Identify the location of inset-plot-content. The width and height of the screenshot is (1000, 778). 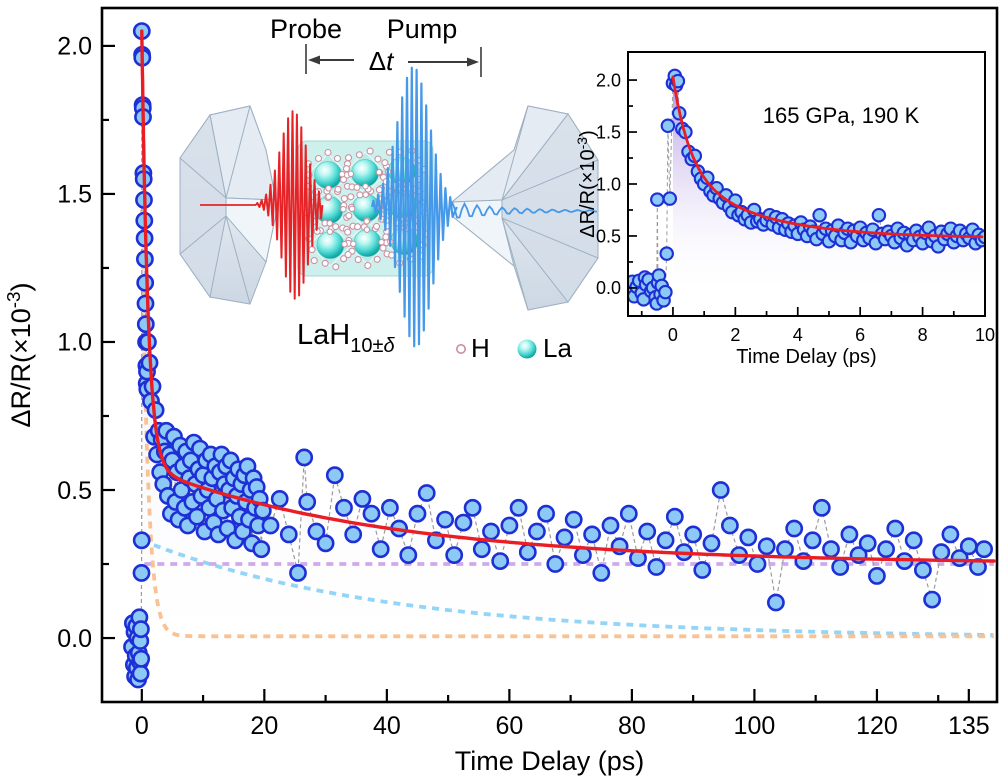
(806, 189).